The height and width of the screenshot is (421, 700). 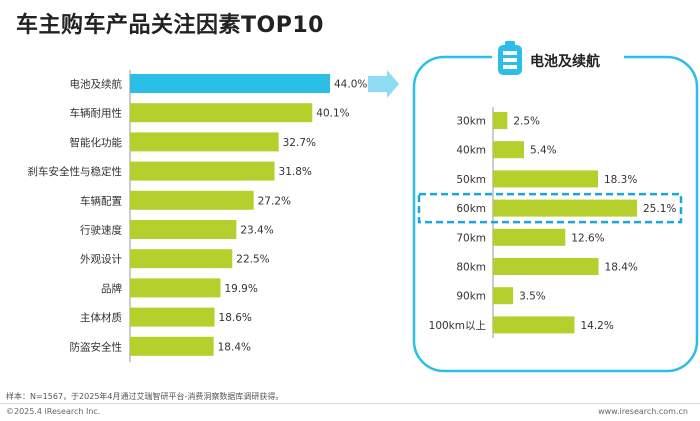 I want to click on value-label: 12.6%, so click(x=587, y=238).